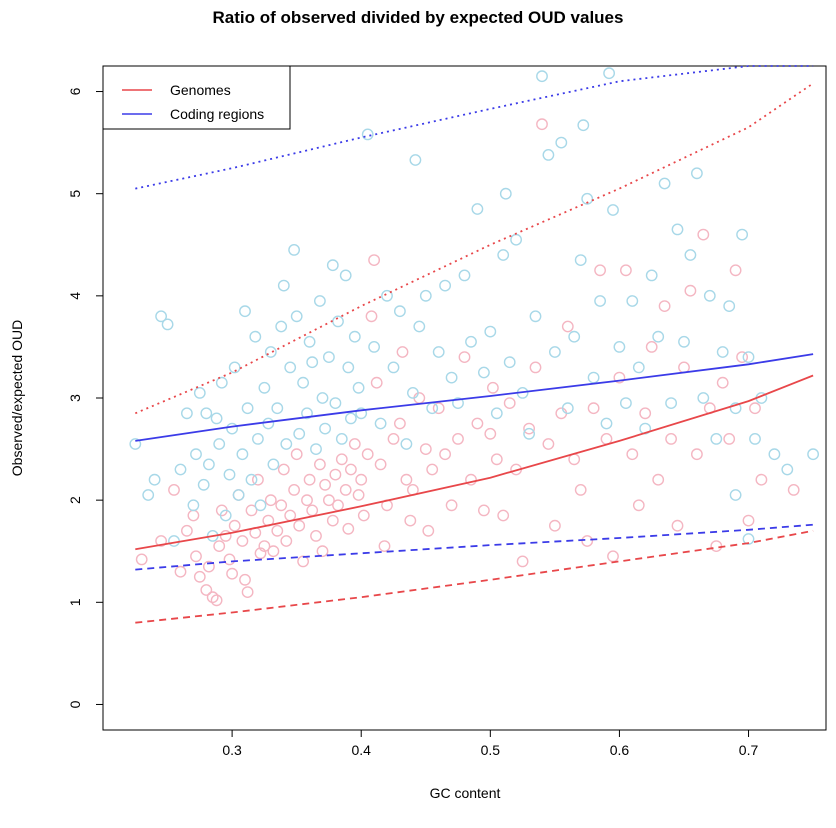 The height and width of the screenshot is (828, 836). Describe the element at coordinates (17, 398) in the screenshot. I see `y-axis-title: Observed/expected OUD` at that location.